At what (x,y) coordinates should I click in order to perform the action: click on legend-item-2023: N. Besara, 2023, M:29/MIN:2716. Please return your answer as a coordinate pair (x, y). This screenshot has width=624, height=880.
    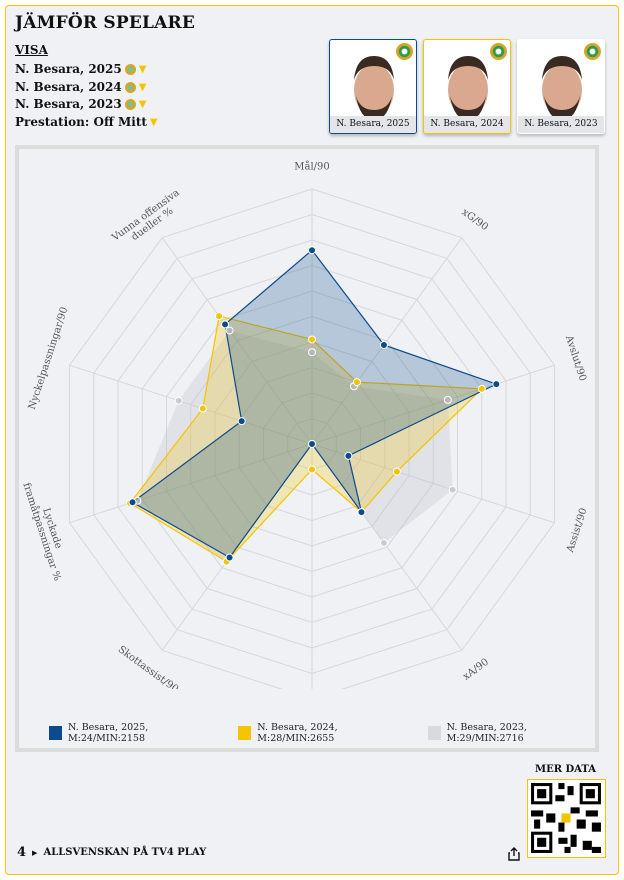
    Looking at the image, I should click on (511, 733).